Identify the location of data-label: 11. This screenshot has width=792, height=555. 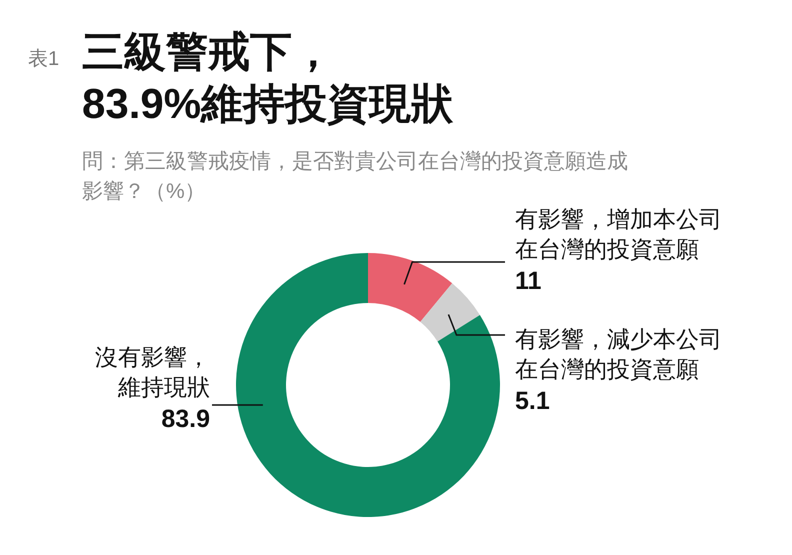
(528, 281).